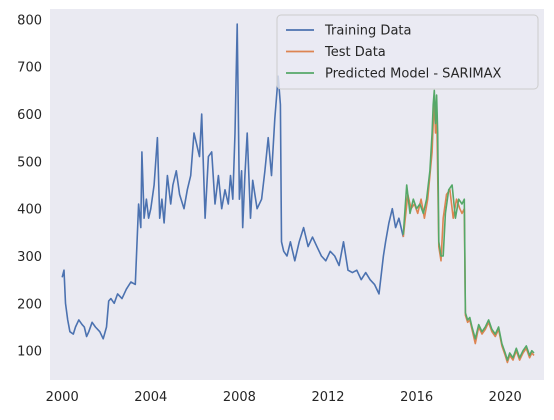 Image resolution: width=554 pixels, height=420 pixels. I want to click on y-tick-label: 200, so click(29, 304).